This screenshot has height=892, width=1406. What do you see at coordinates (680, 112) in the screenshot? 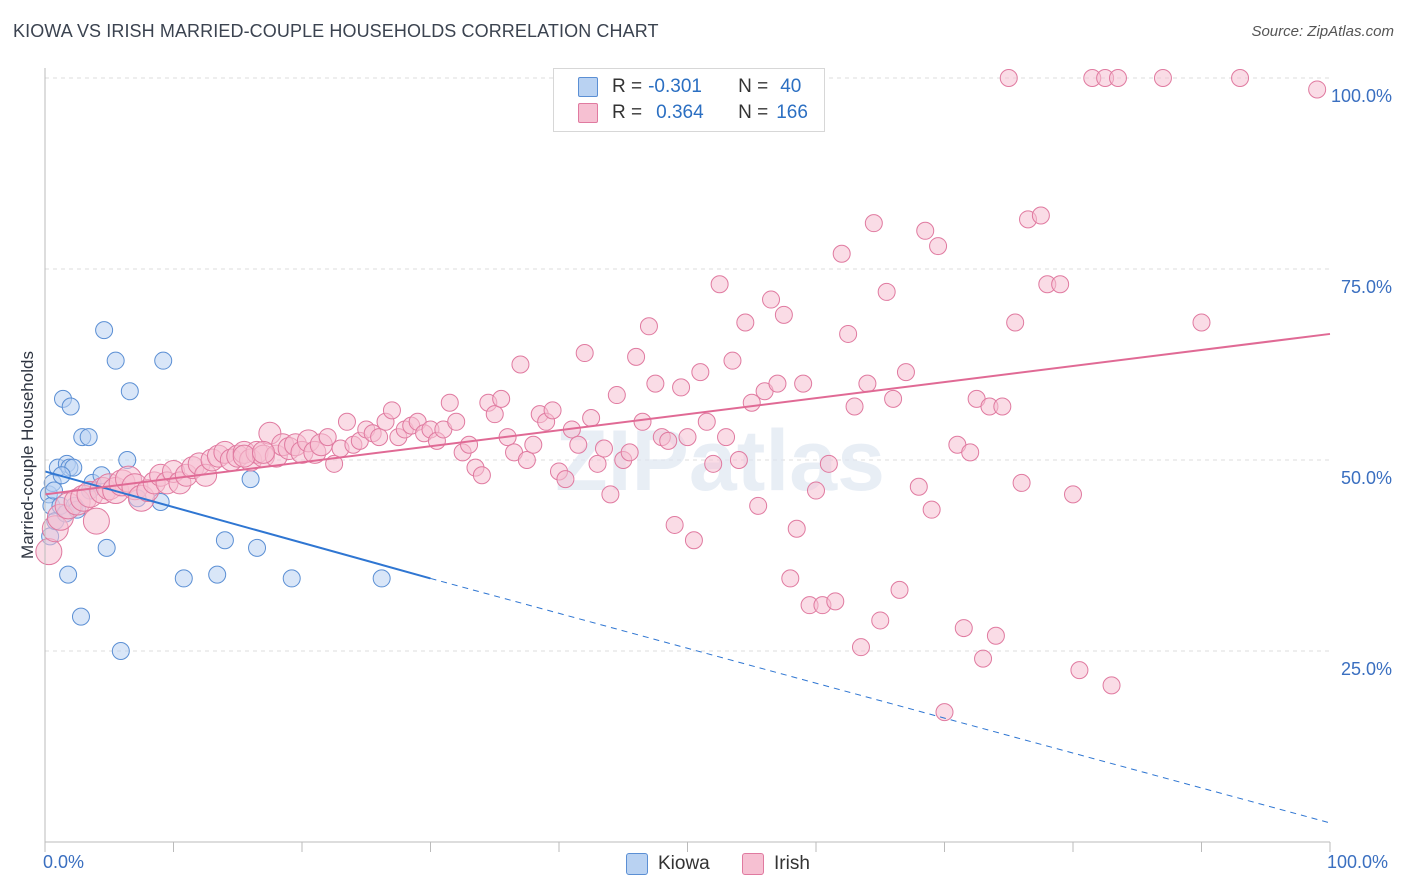
I see `legend-r-value: 0.364` at bounding box center [680, 112].